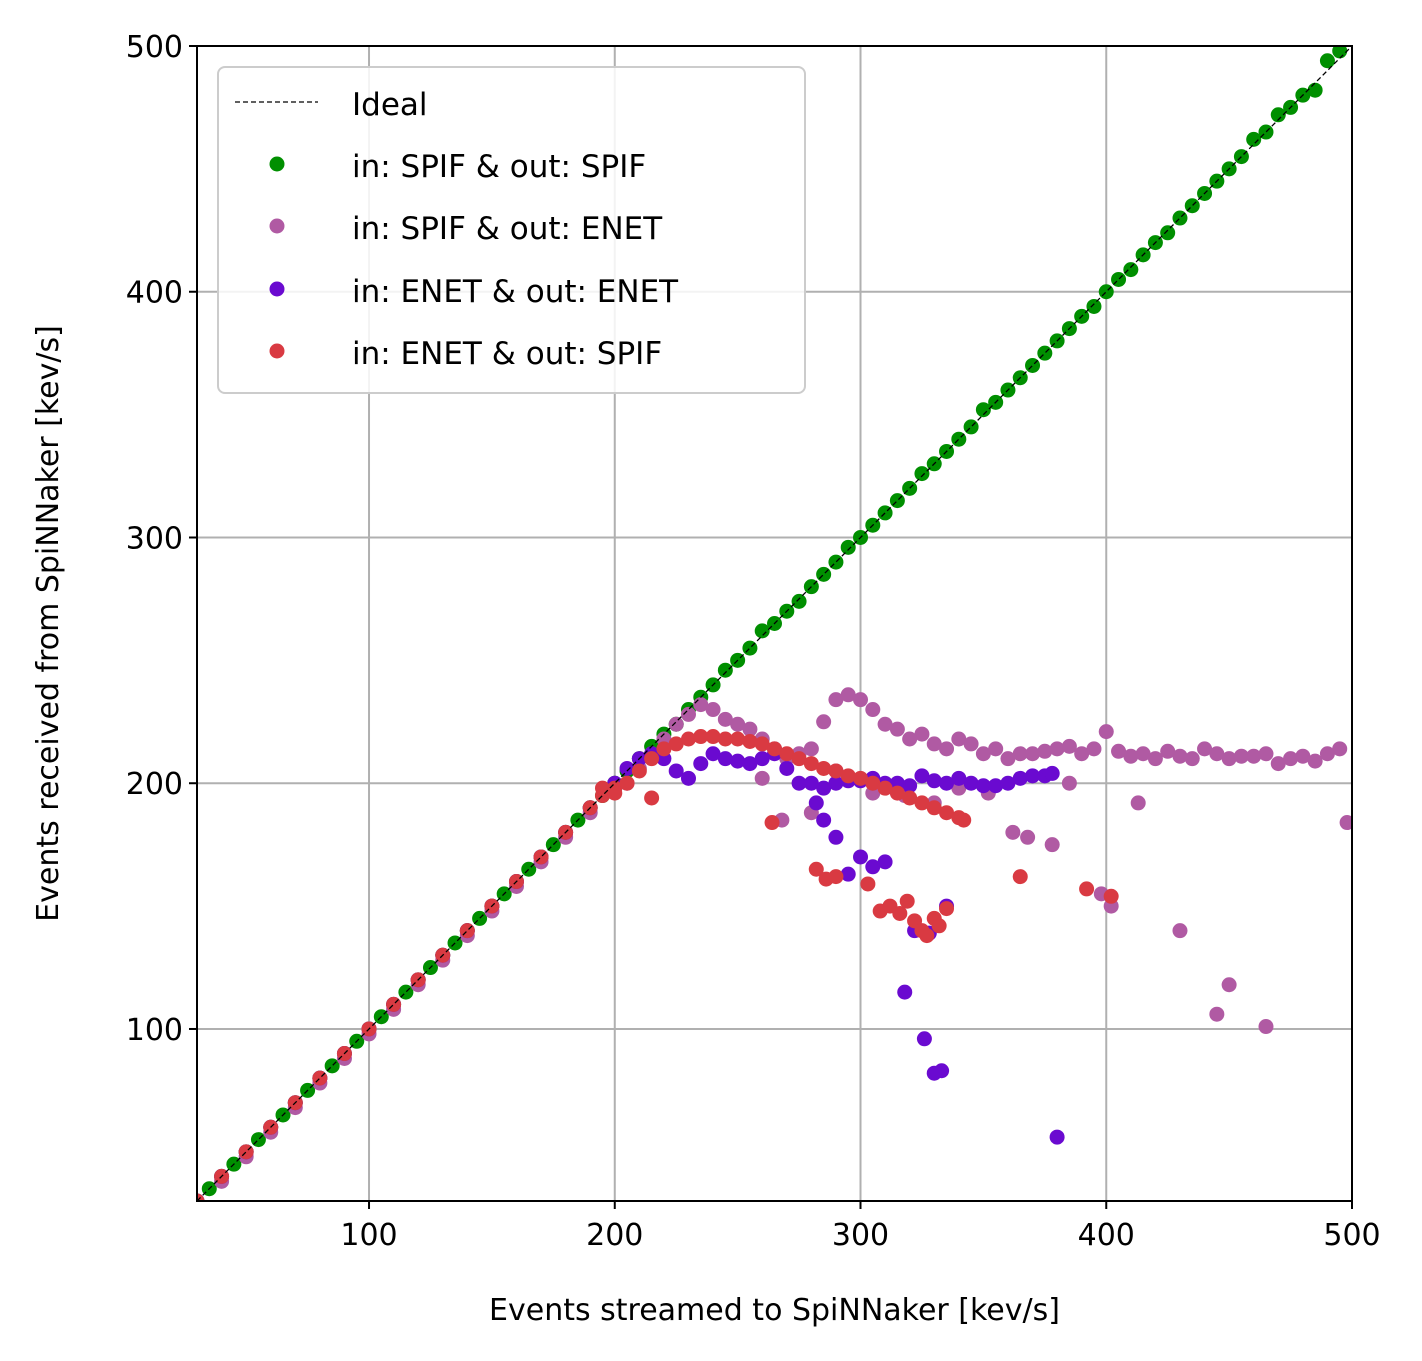 The width and height of the screenshot is (1422, 1361). What do you see at coordinates (154, 538) in the screenshot?
I see `y-tick-label: 300` at bounding box center [154, 538].